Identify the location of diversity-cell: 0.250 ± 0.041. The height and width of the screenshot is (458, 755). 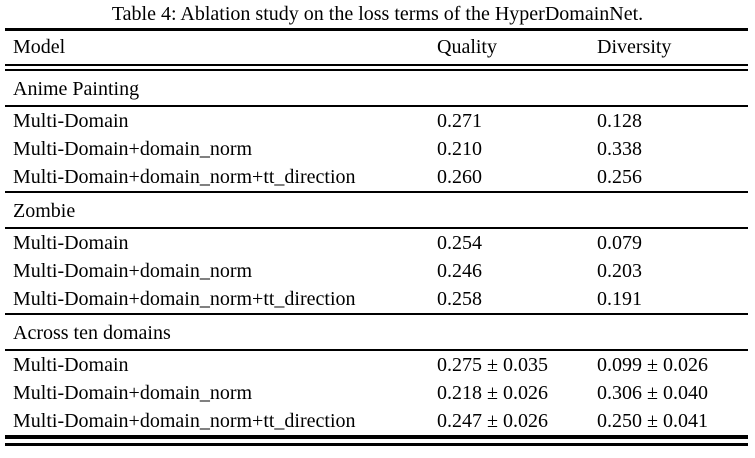
(652, 421).